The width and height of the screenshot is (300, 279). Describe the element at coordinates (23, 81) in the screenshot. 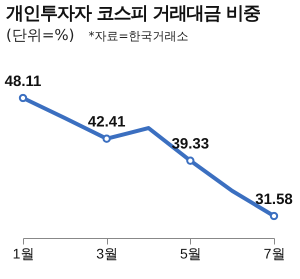

I see `data-label: 48.11` at that location.